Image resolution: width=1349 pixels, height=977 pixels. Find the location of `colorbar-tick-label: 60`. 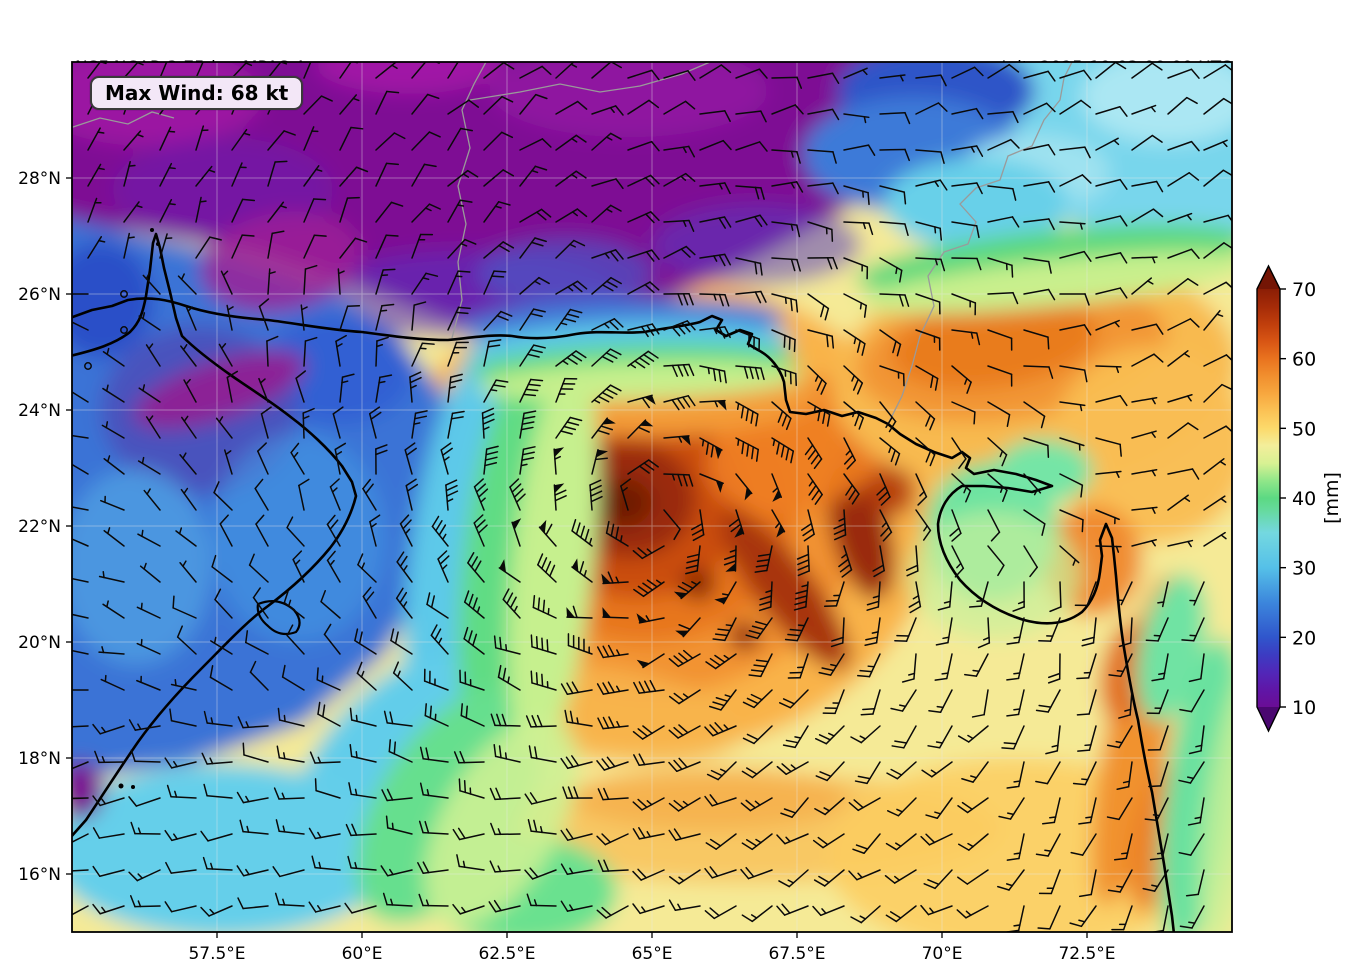

colorbar-tick-label: 60 is located at coordinates (1304, 360).